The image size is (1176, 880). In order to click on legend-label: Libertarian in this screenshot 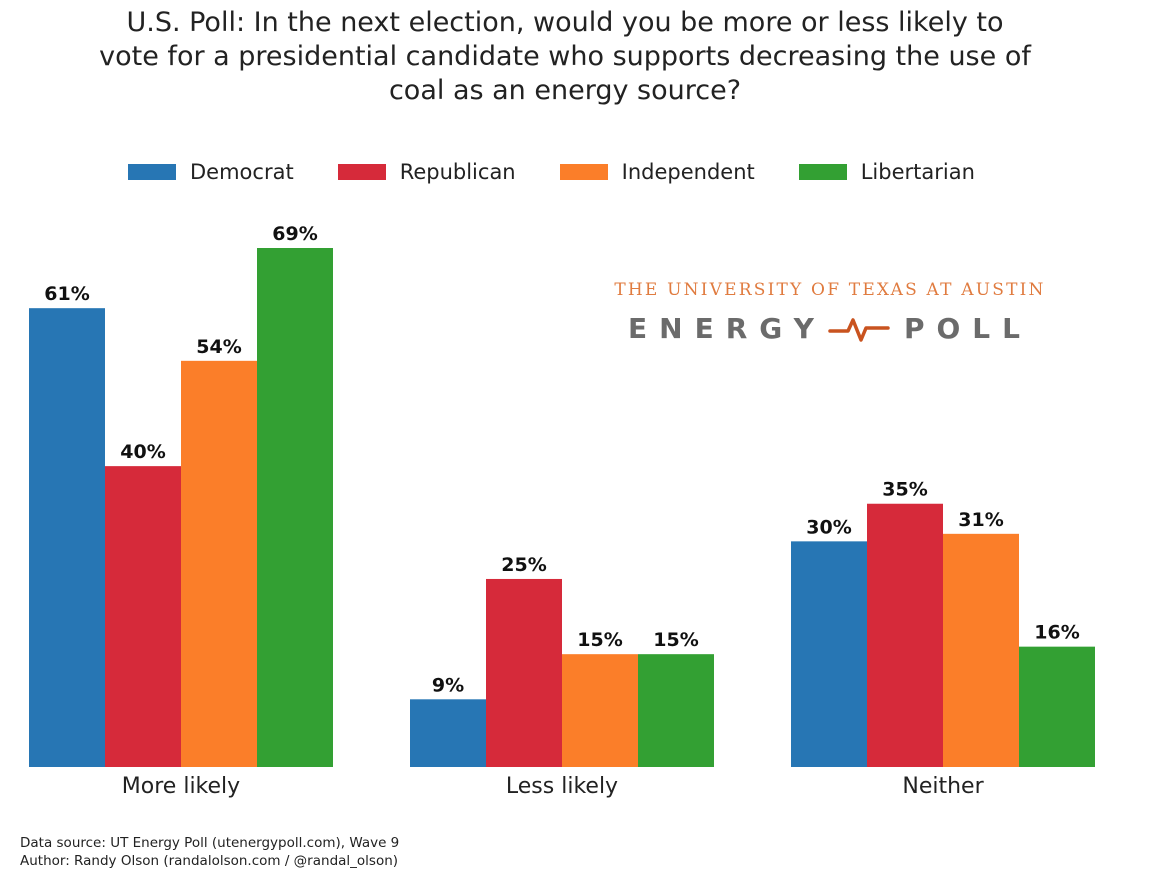, I will do `click(917, 172)`.